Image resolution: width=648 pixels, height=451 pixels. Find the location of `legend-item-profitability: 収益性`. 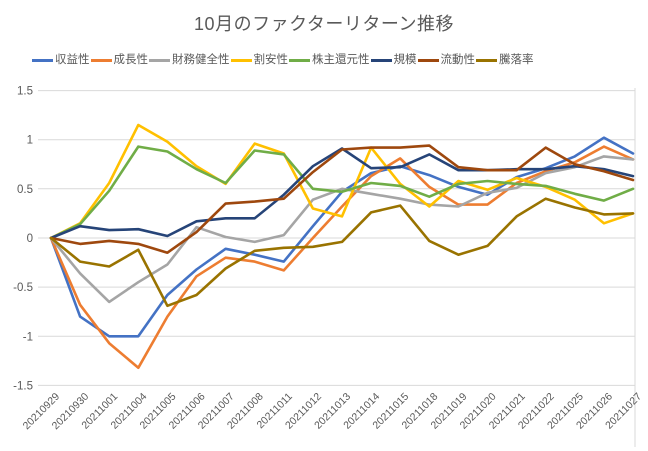

legend-item-profitability: 収益性 is located at coordinates (61, 60).